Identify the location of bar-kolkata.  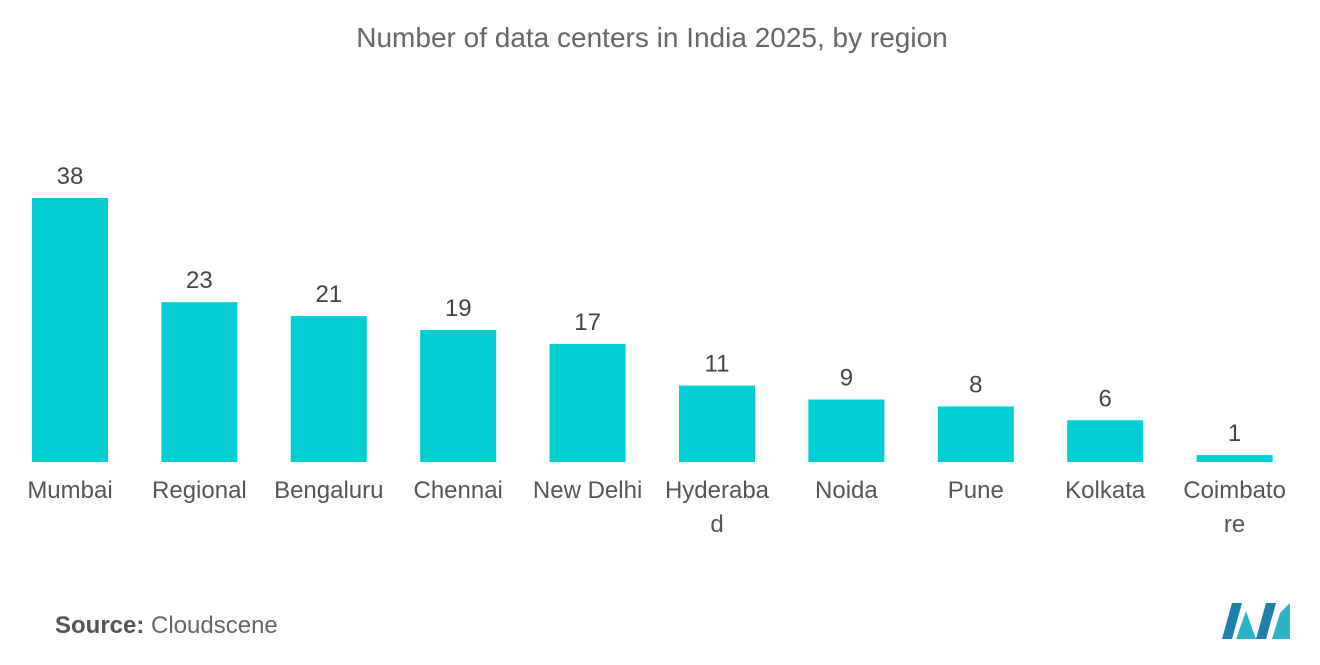
(1105, 441).